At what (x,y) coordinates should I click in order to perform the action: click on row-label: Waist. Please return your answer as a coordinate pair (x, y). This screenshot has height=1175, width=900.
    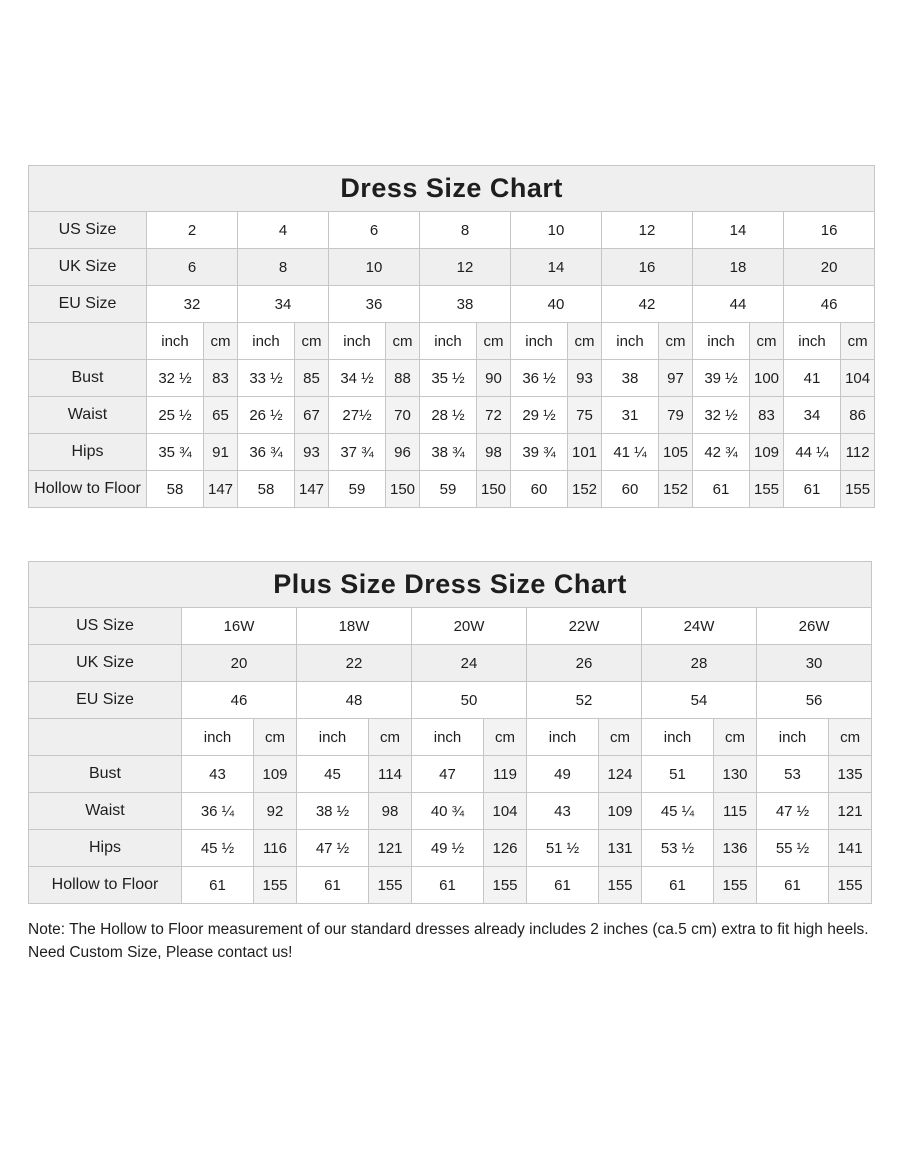
    Looking at the image, I should click on (87, 415).